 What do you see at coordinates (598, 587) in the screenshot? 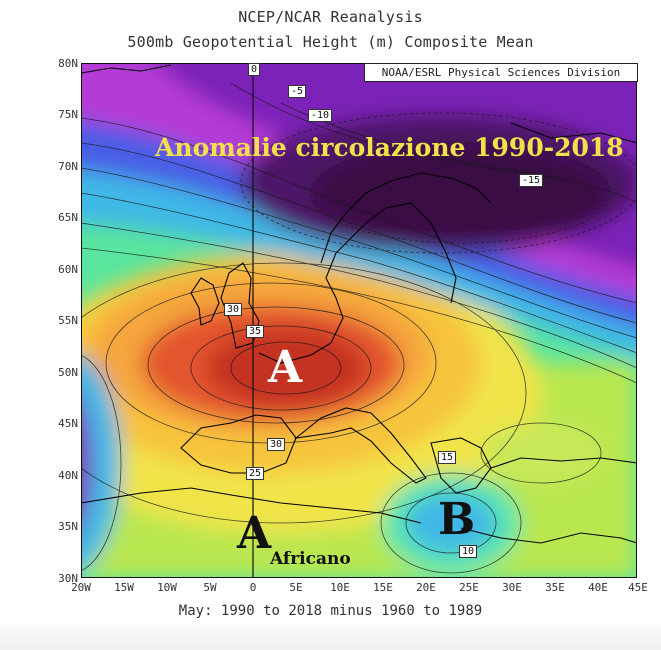
I see `lon-label: 40E` at bounding box center [598, 587].